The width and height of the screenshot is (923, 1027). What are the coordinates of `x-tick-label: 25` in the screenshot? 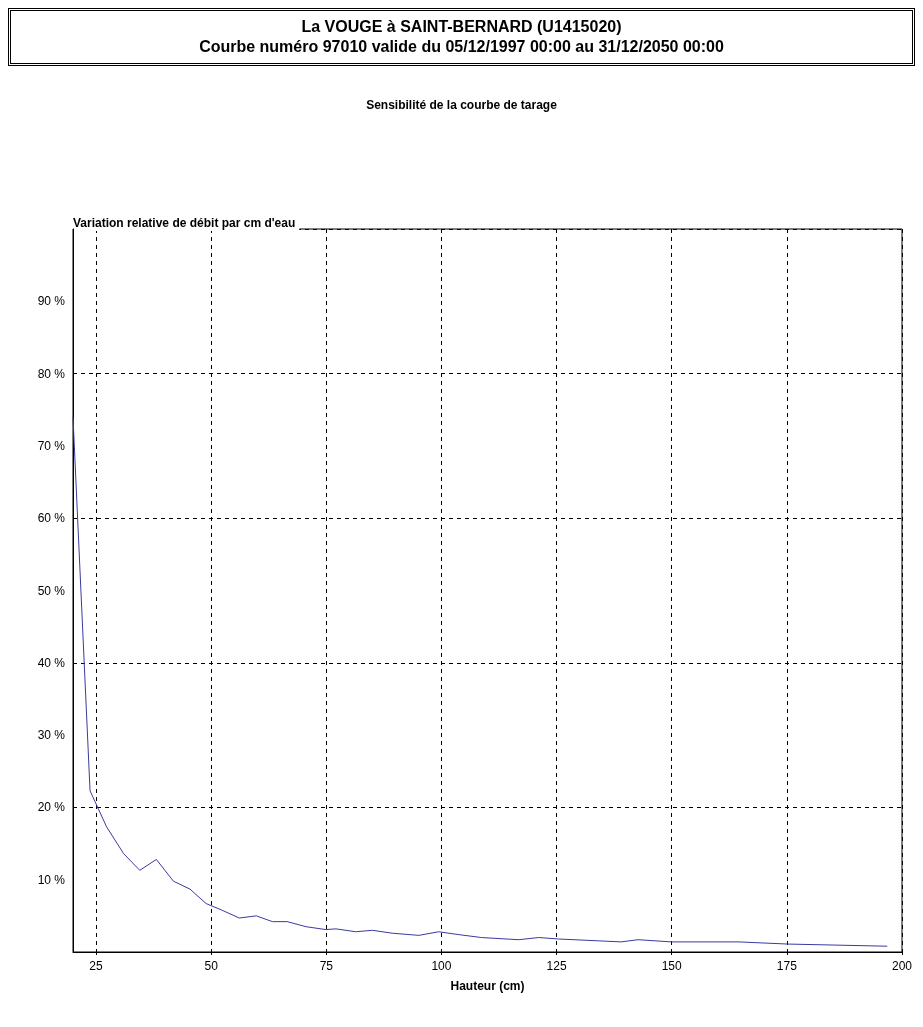 It's located at (96, 966).